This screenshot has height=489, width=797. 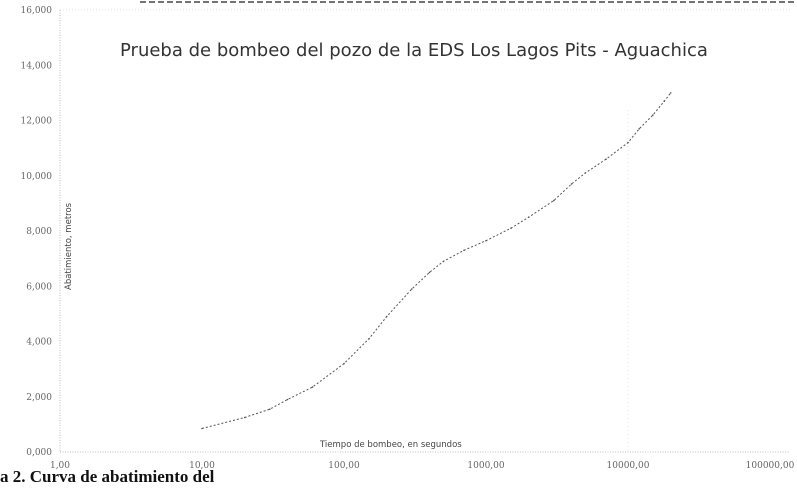 What do you see at coordinates (628, 466) in the screenshot?
I see `x-tick-label: 10000,00` at bounding box center [628, 466].